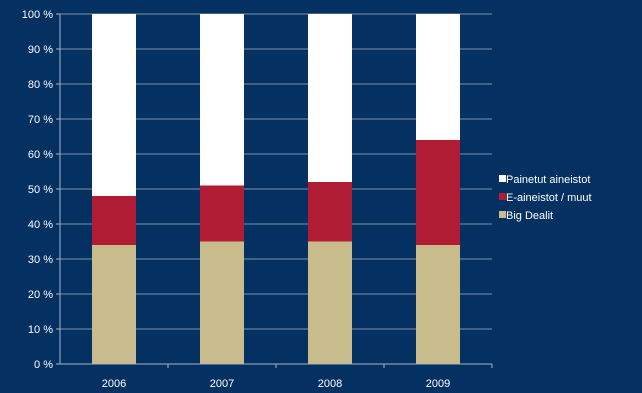 The image size is (642, 393). What do you see at coordinates (548, 180) in the screenshot?
I see `legend-label: Painetut aineistot` at bounding box center [548, 180].